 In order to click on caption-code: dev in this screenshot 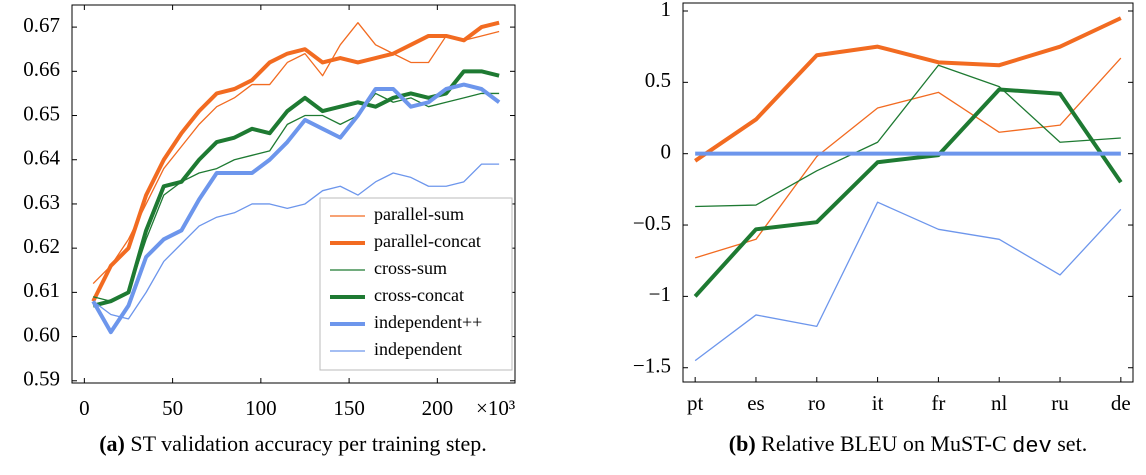, I will do `click(1032, 446)`.